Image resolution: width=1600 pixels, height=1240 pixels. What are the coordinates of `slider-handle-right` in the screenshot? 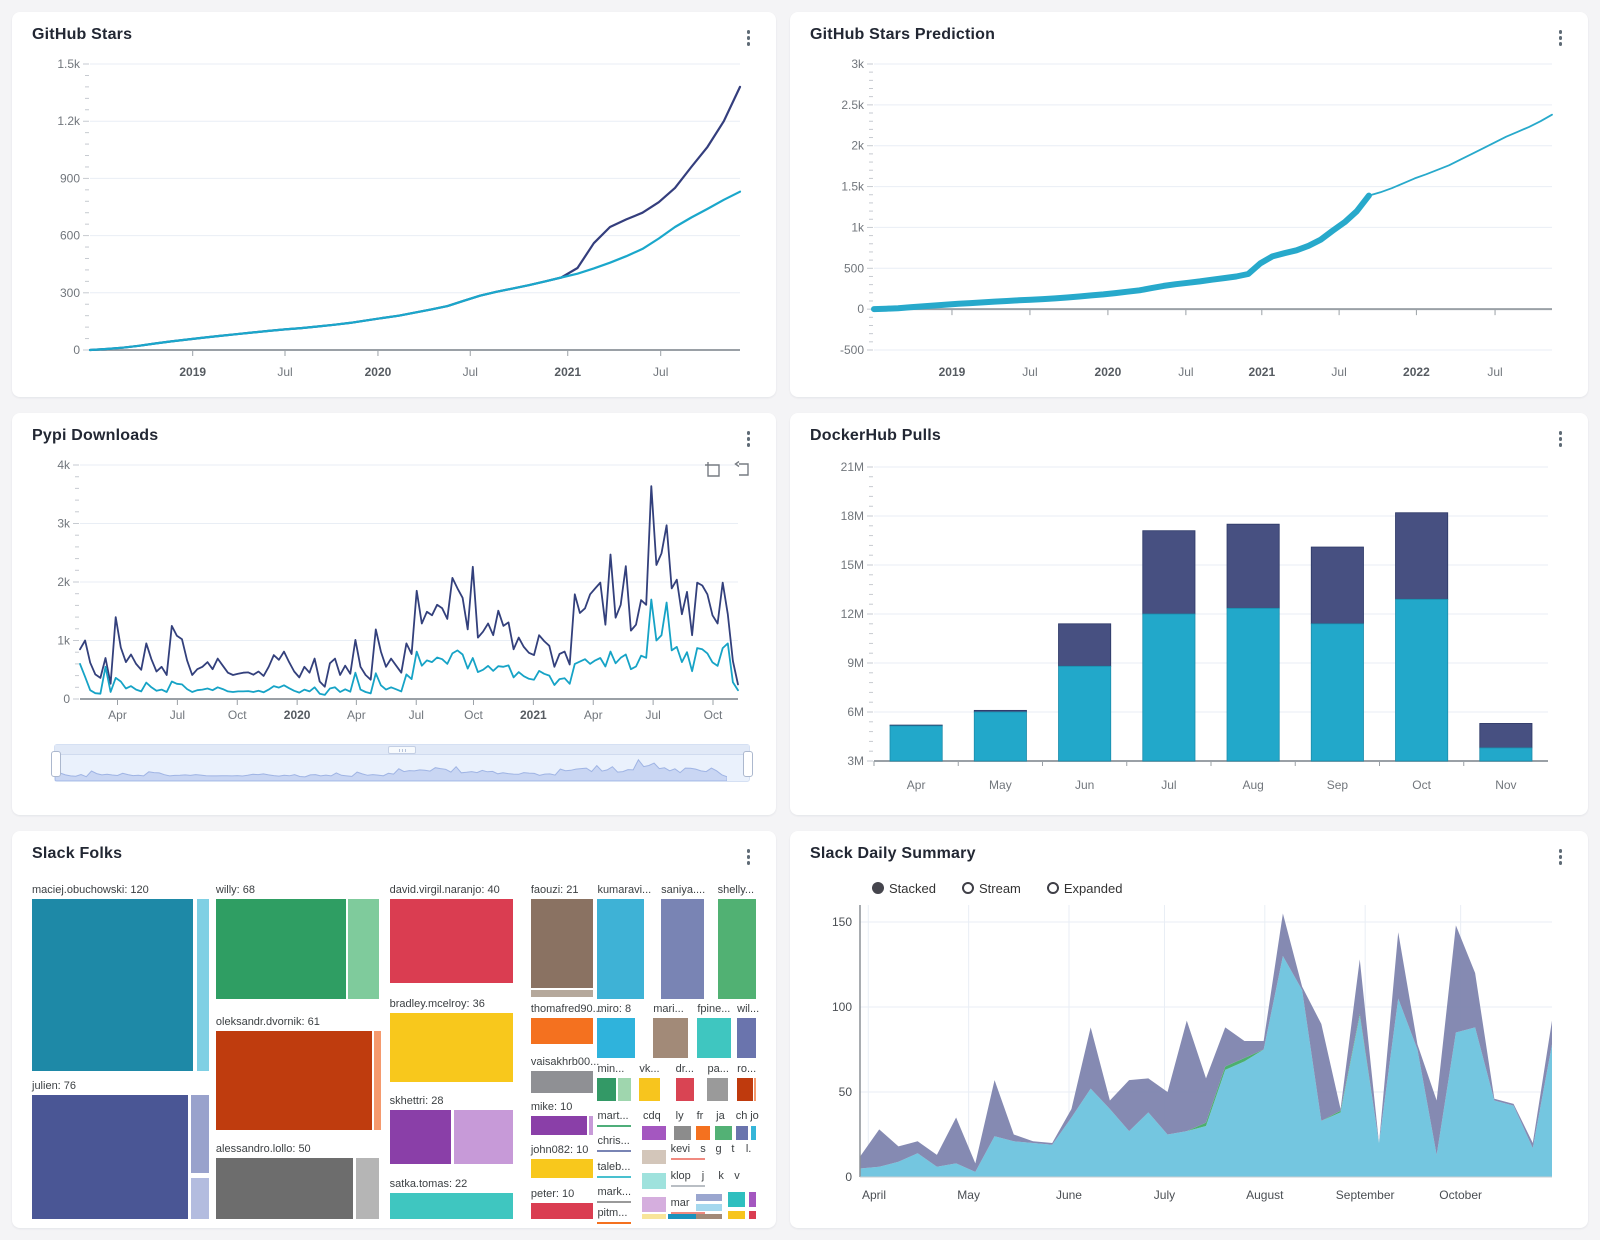 It's located at (748, 764).